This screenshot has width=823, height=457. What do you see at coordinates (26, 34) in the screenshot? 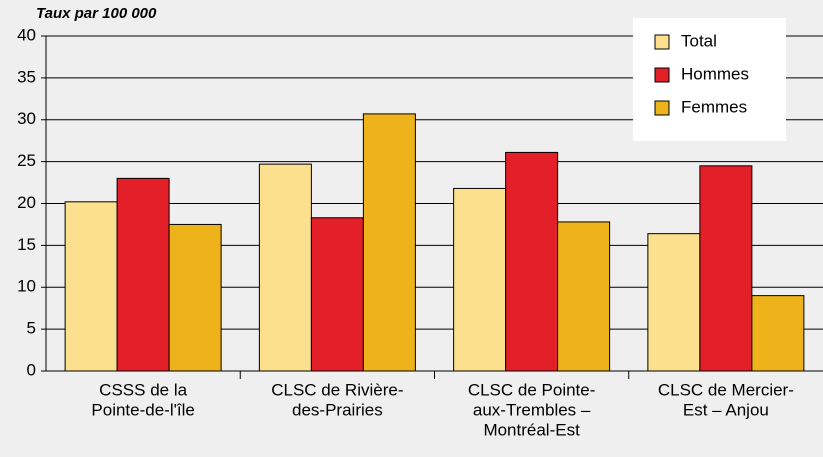
I see `y-tick-label: 40` at bounding box center [26, 34].